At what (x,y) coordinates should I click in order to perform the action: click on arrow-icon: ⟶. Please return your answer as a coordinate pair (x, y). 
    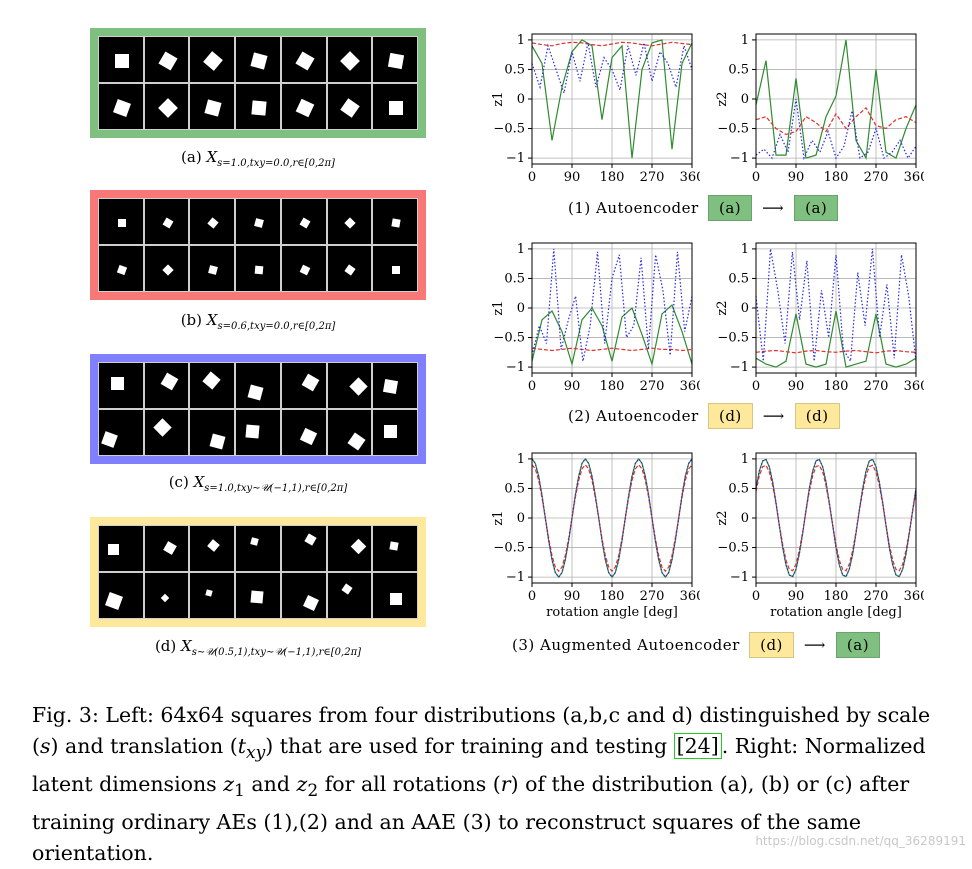
    Looking at the image, I should click on (814, 645).